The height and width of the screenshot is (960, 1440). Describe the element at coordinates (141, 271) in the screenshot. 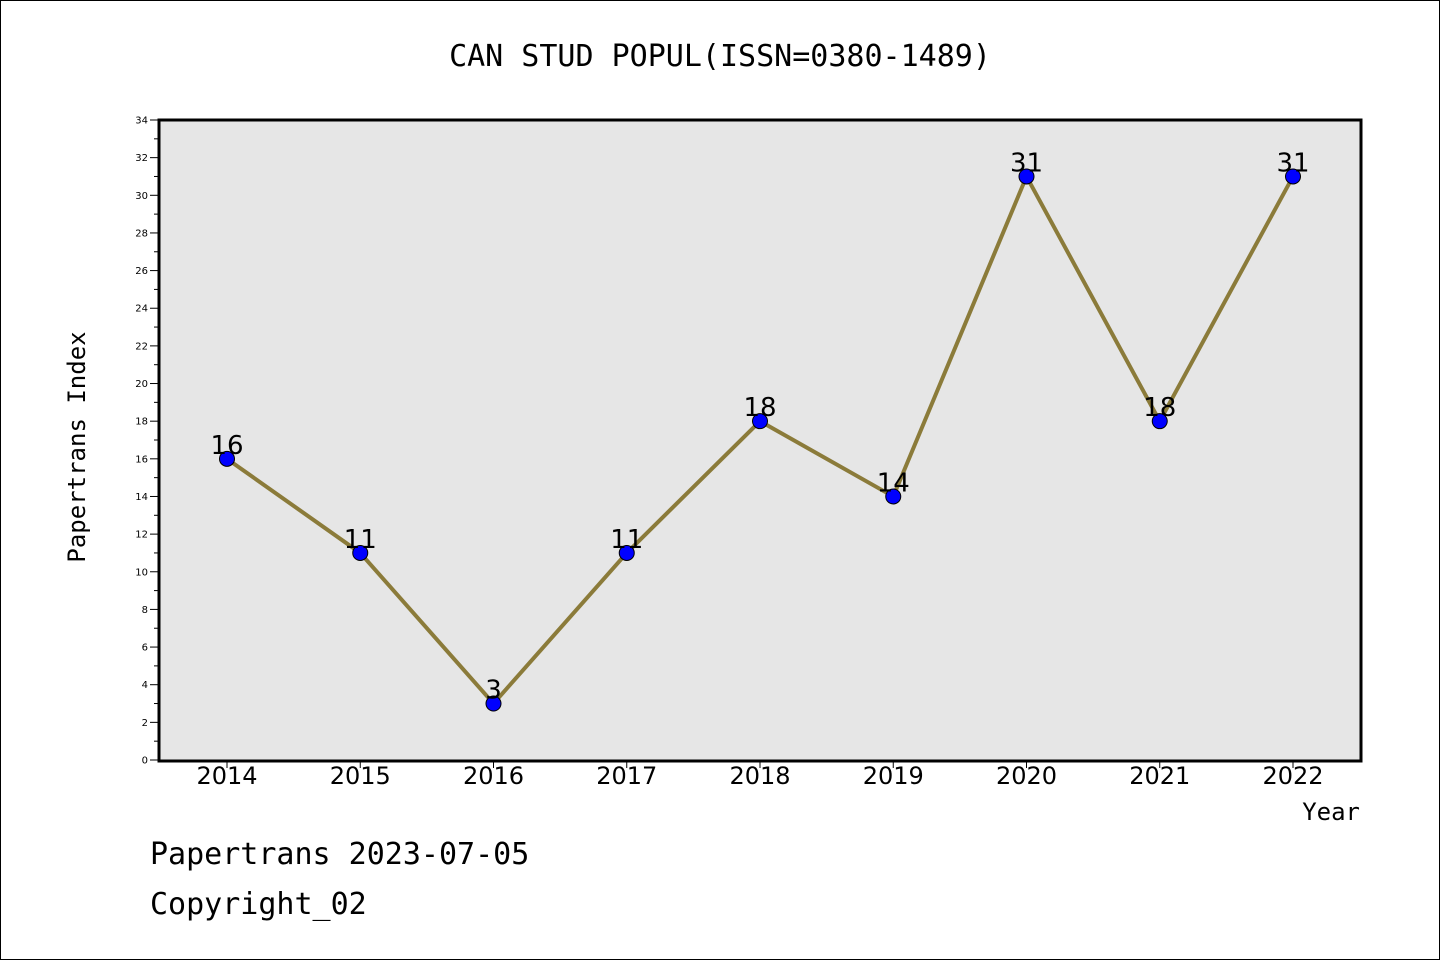

I see `y-tick-label: 26` at that location.